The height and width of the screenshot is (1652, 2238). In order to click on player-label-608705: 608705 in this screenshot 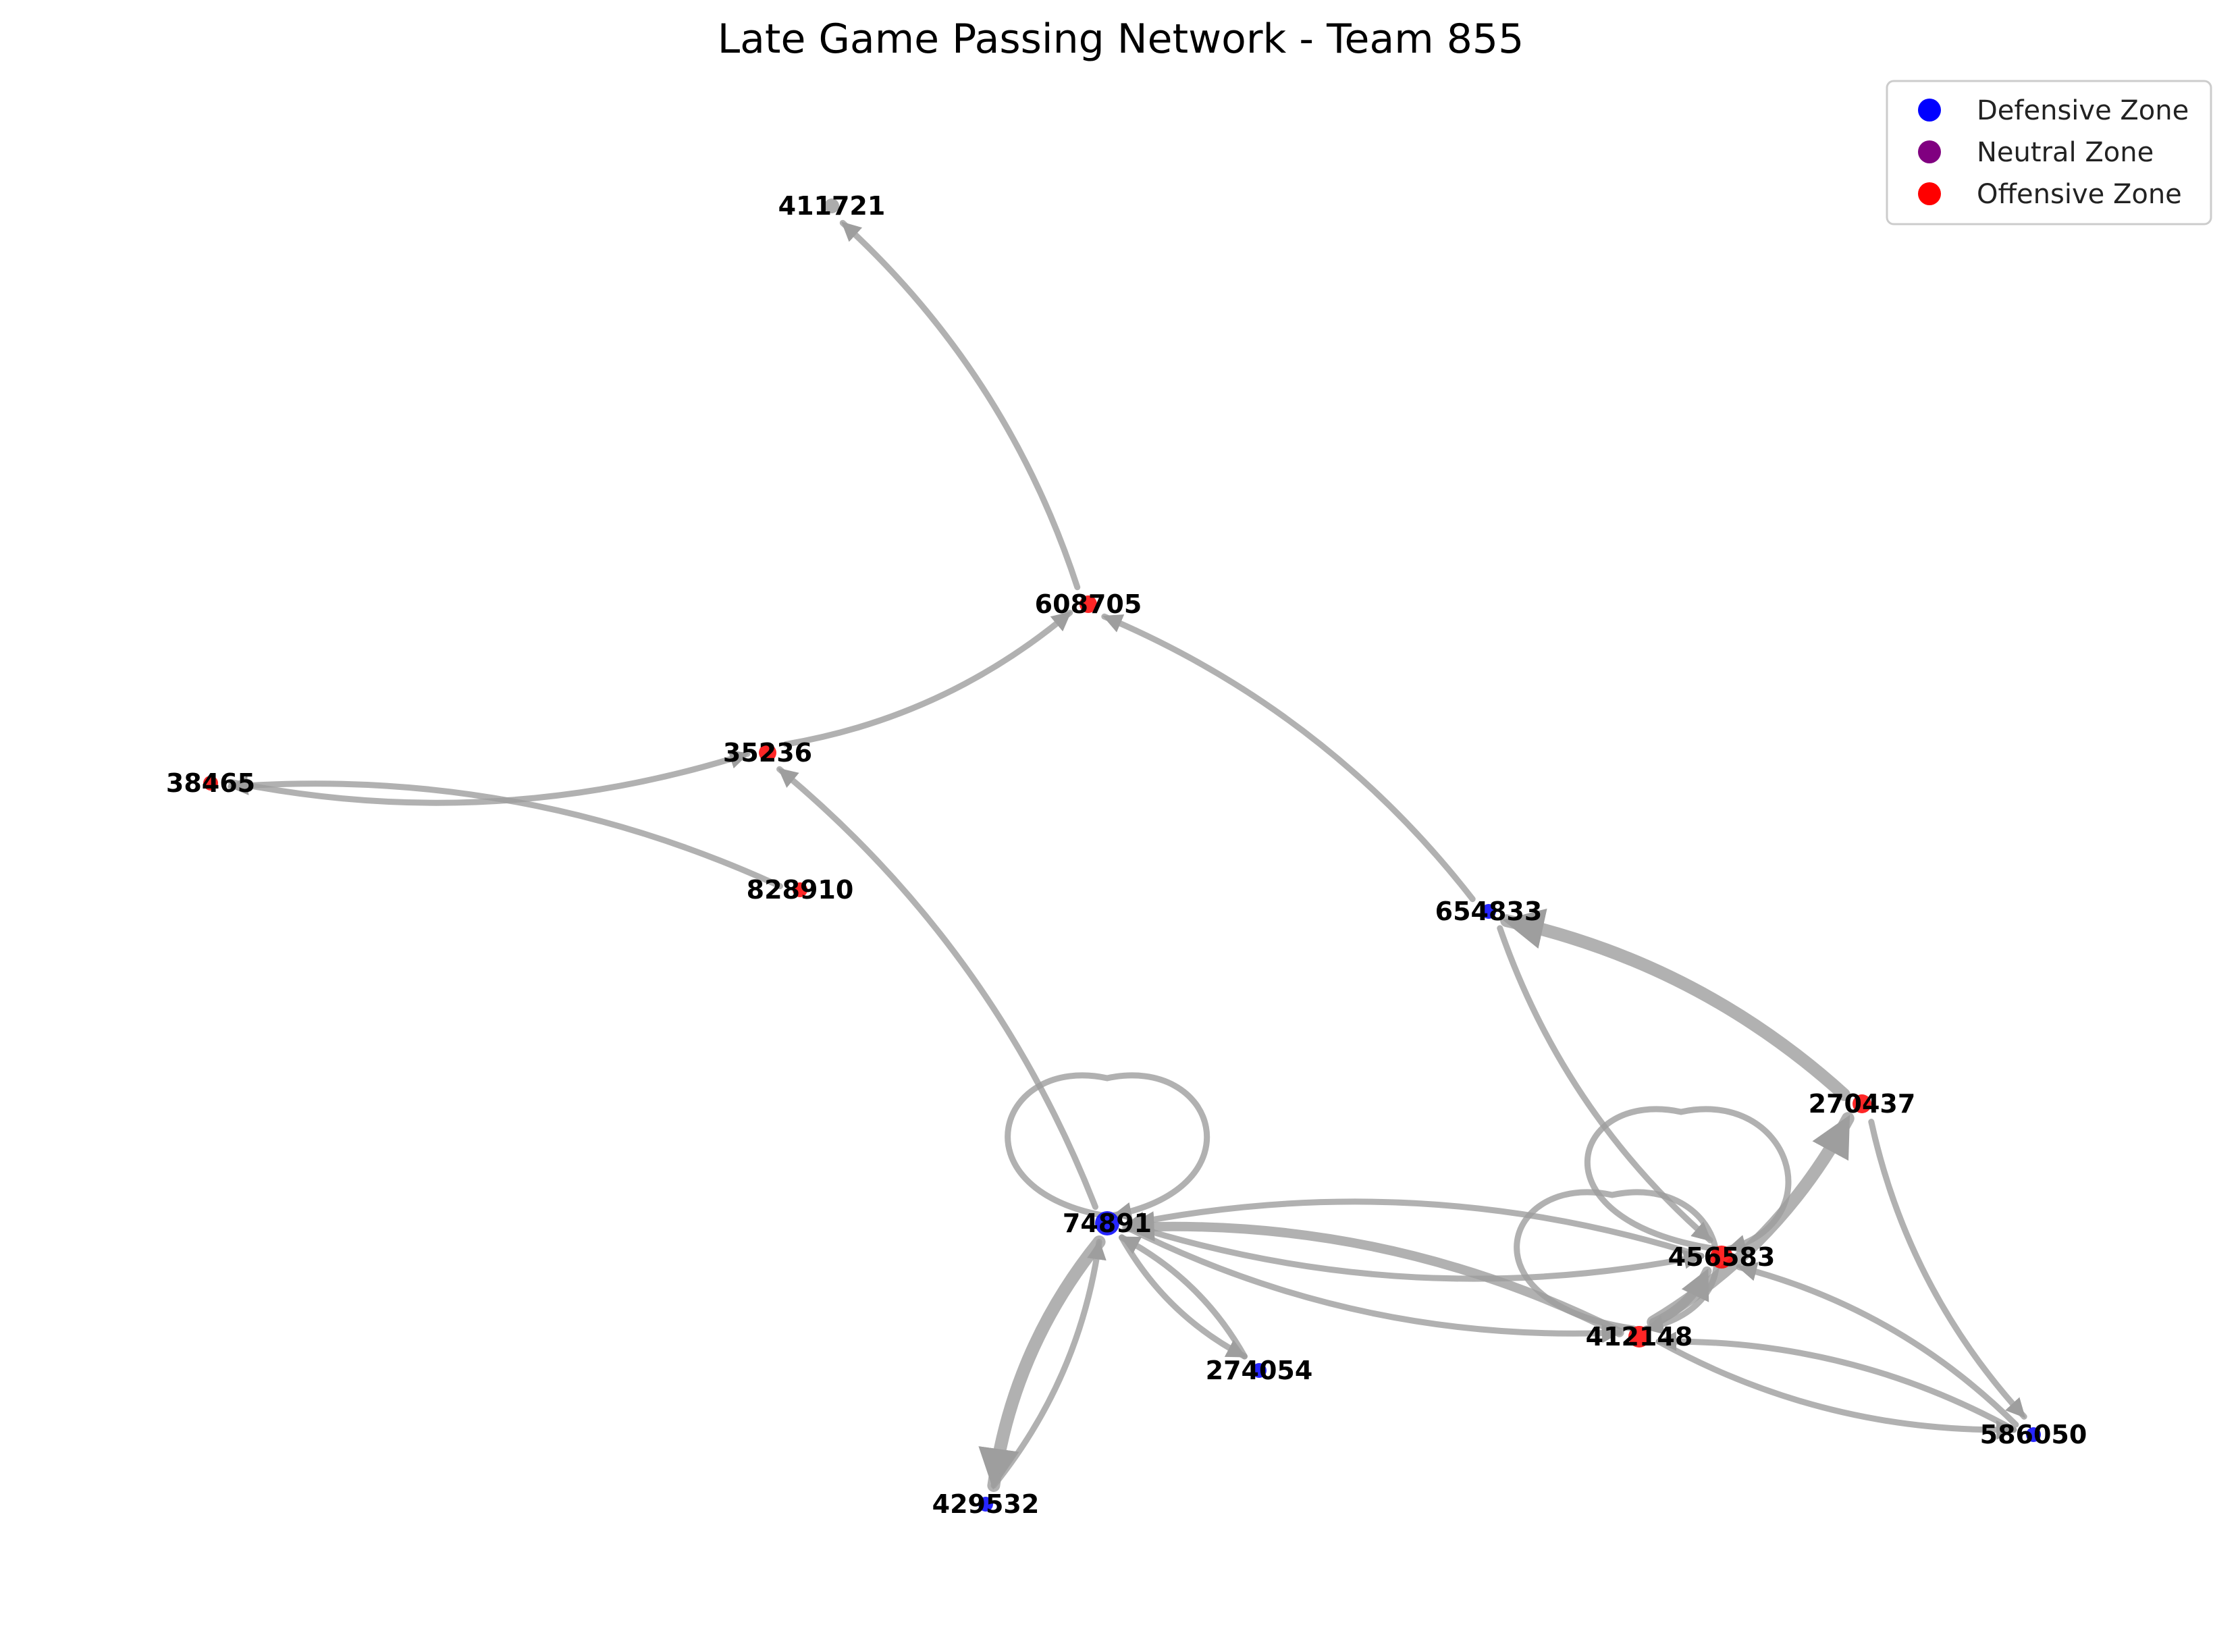, I will do `click(1088, 604)`.